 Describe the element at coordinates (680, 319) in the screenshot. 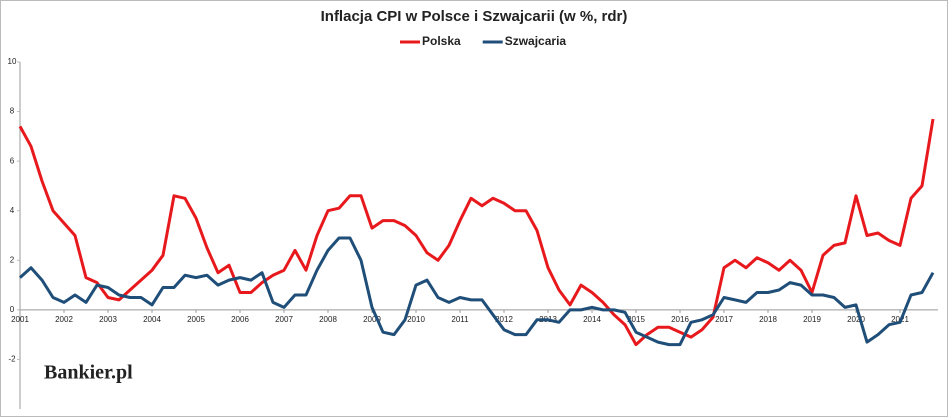

I see `x-tick-label: 2016` at that location.